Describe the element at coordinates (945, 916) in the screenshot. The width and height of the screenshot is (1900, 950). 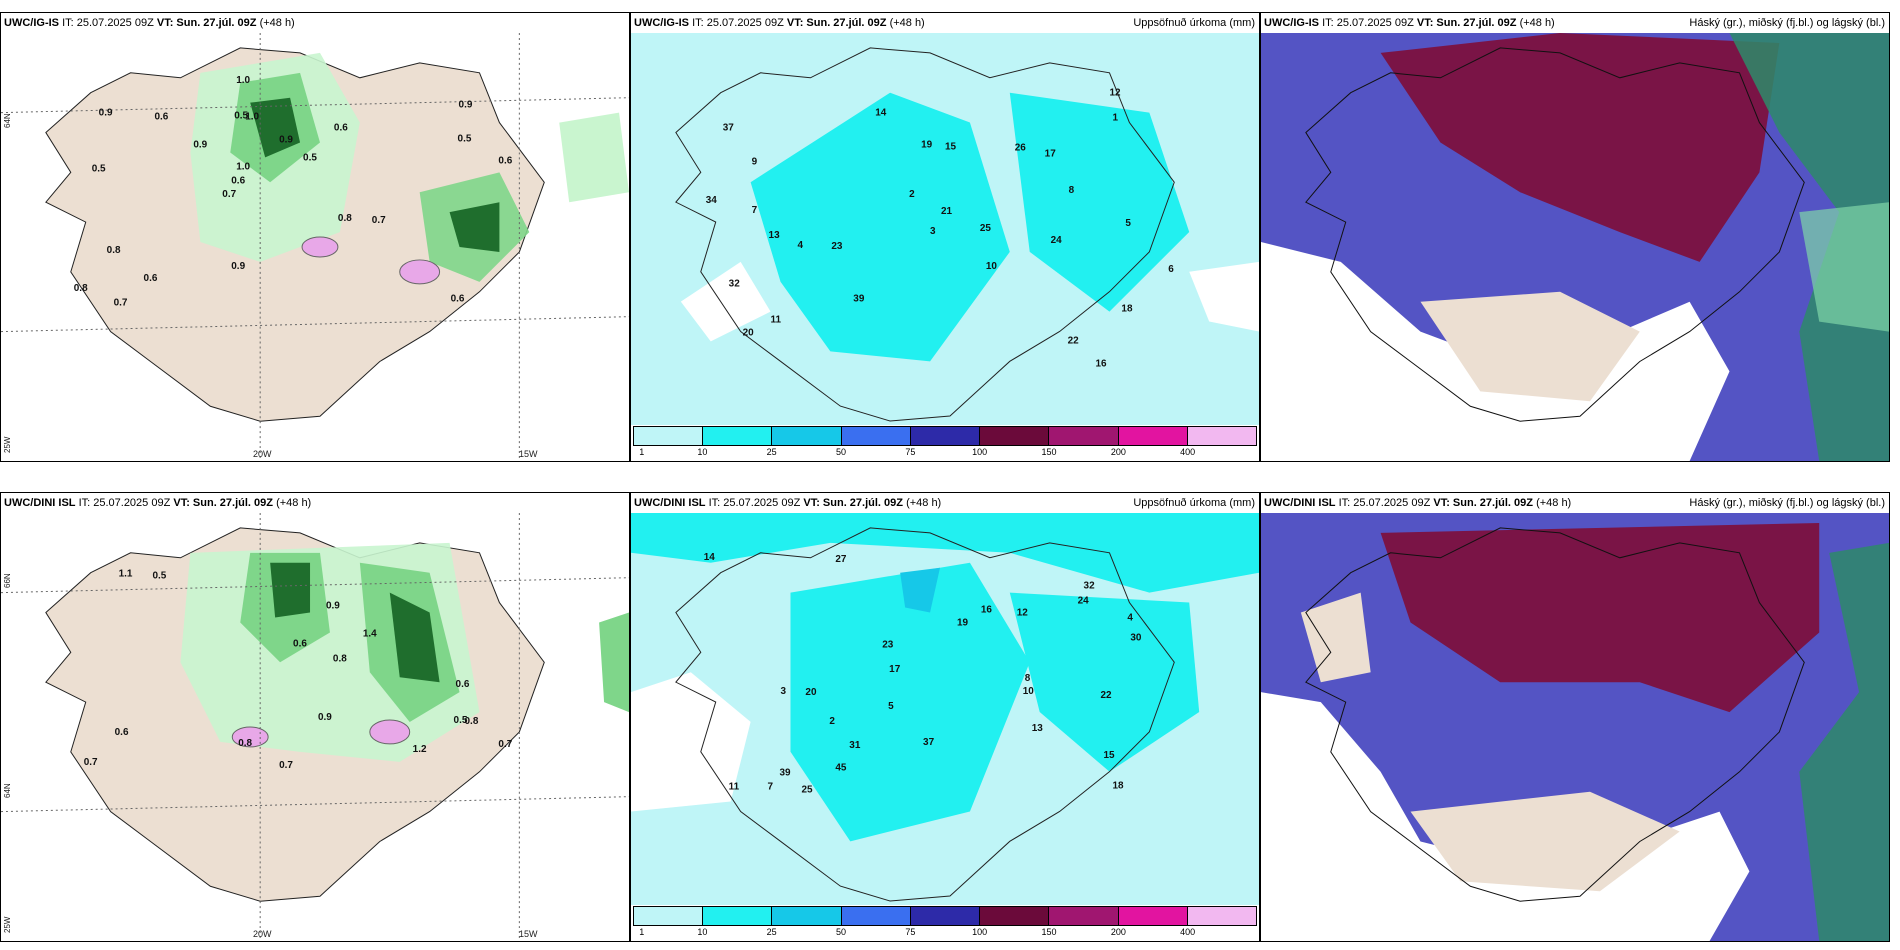
I see `colorbar-boxes` at that location.